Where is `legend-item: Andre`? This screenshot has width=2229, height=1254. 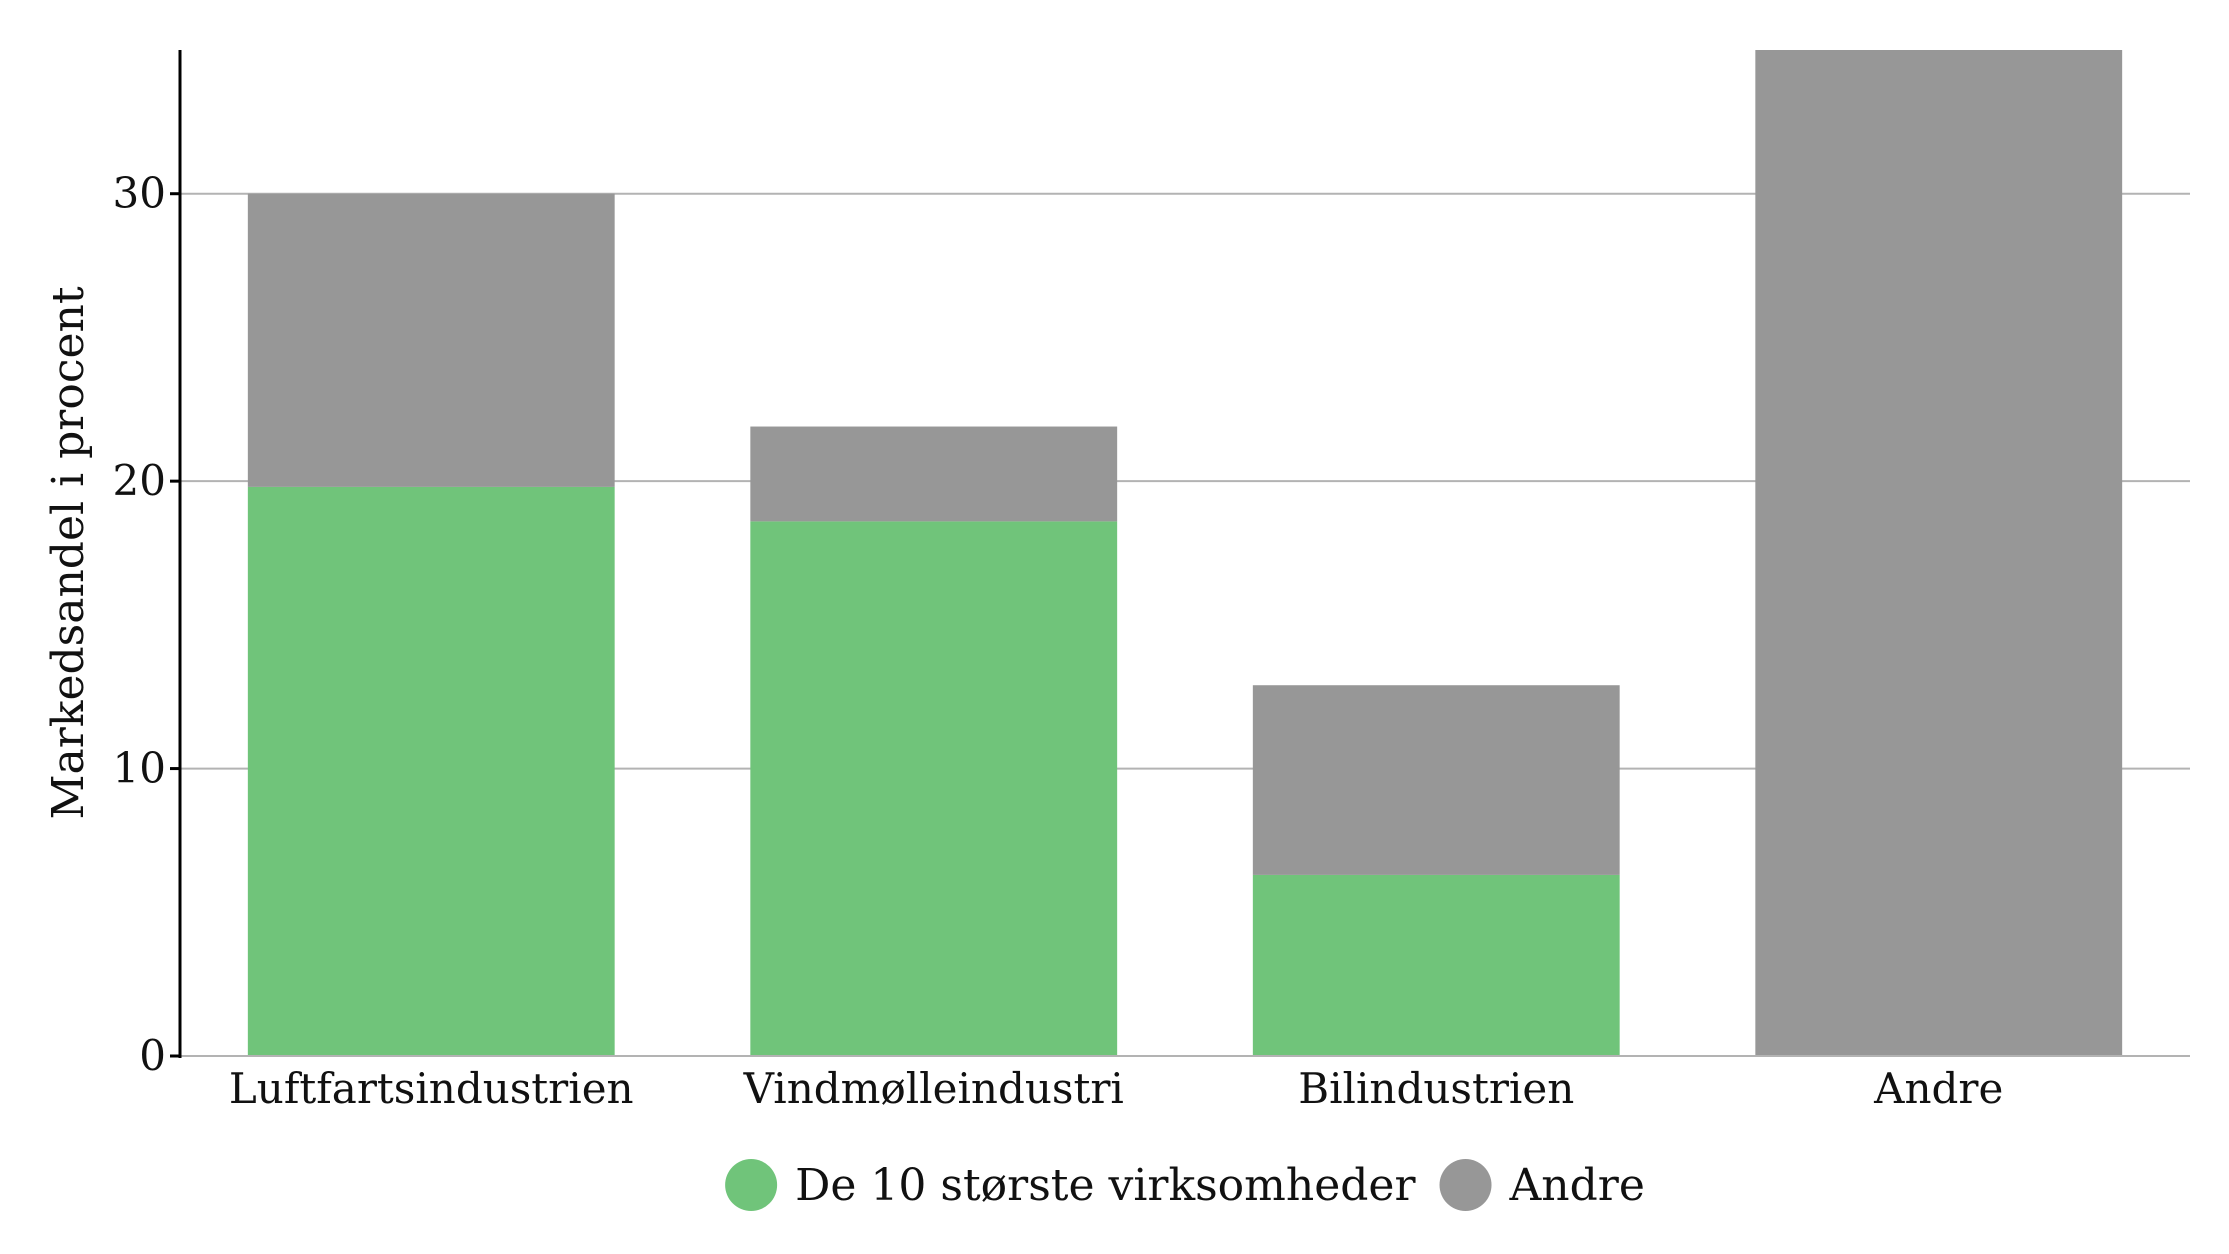 legend-item: Andre is located at coordinates (1542, 1185).